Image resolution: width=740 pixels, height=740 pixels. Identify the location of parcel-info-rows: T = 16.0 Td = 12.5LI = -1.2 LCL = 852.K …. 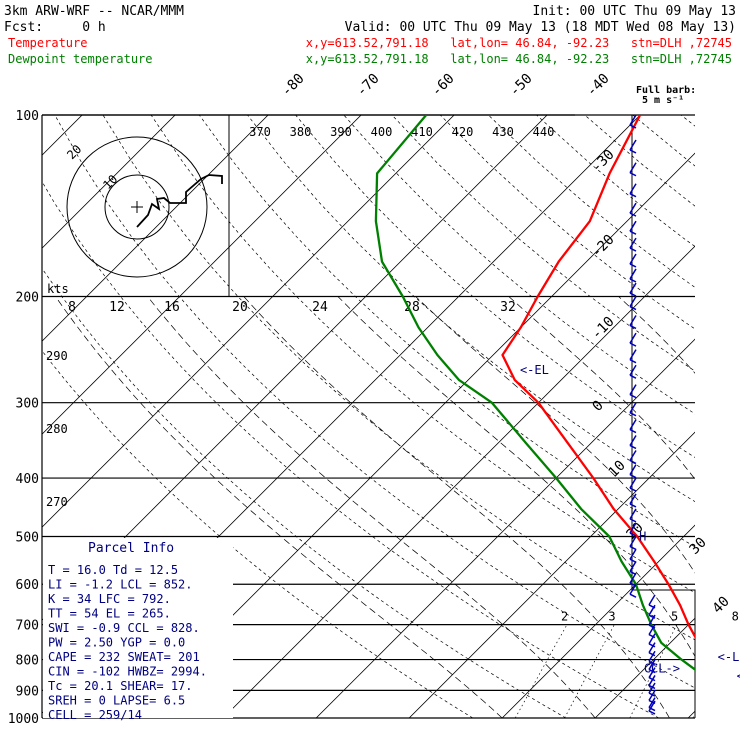
(127, 642).